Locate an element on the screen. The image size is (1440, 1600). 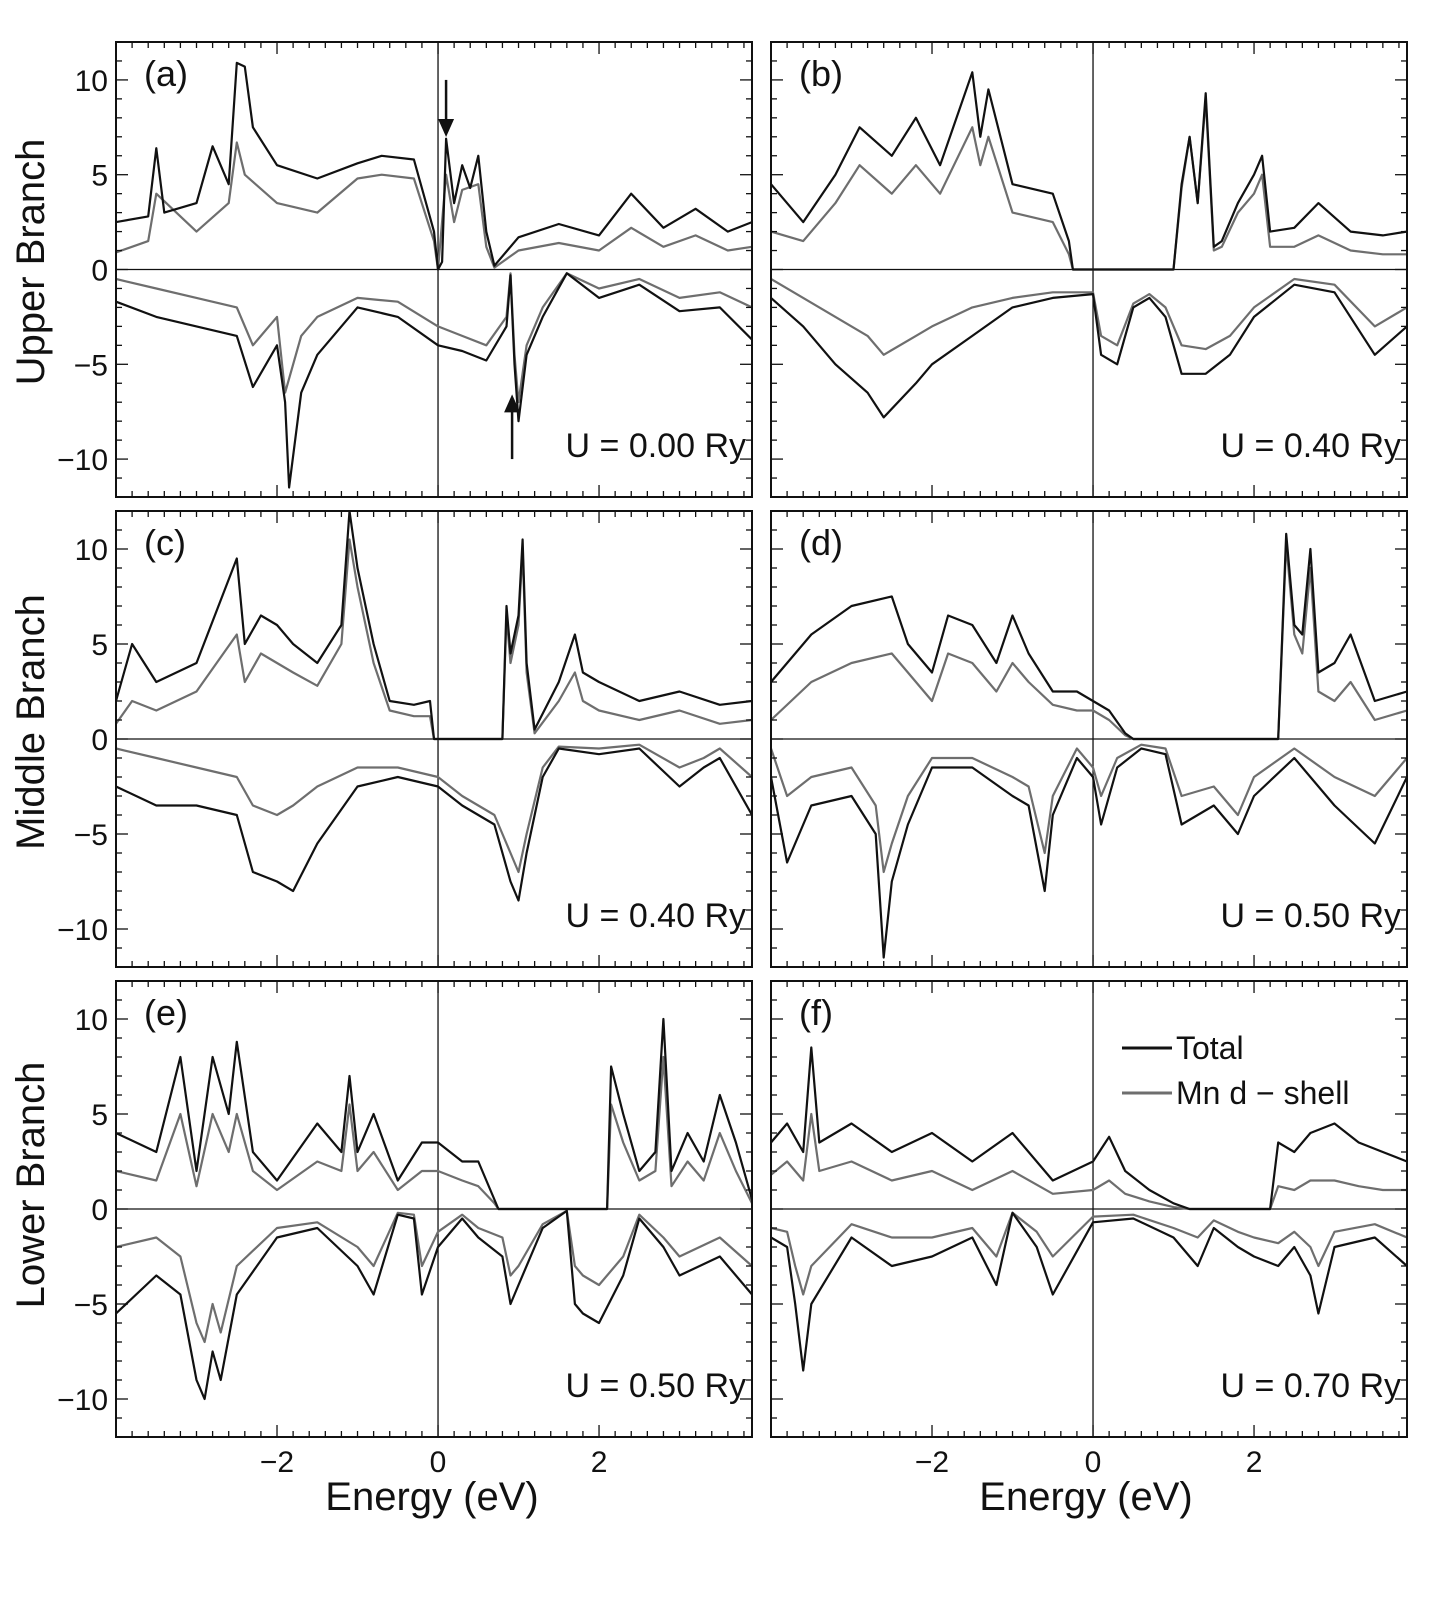
total-down-line-b is located at coordinates (1089, 351).